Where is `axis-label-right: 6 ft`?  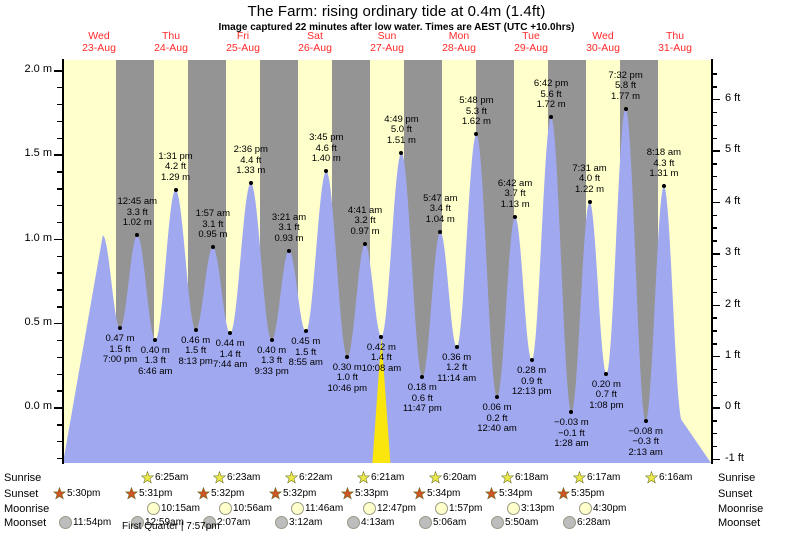
axis-label-right: 6 ft is located at coordinates (733, 97).